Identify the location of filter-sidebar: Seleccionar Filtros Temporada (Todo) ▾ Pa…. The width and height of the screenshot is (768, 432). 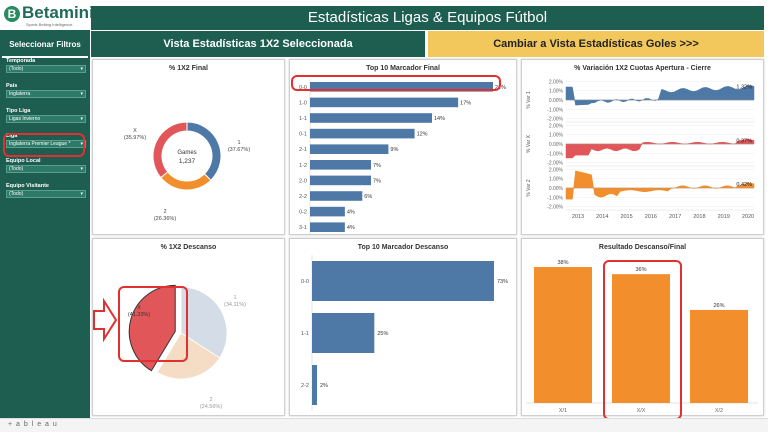
(45, 224).